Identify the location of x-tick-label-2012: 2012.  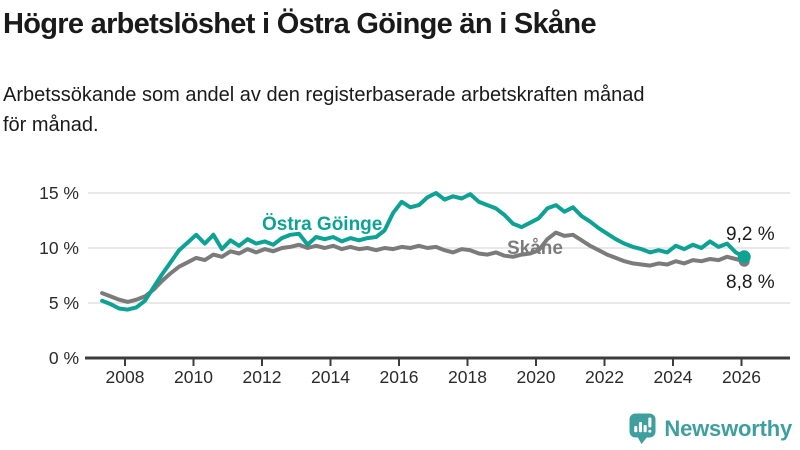
(262, 377).